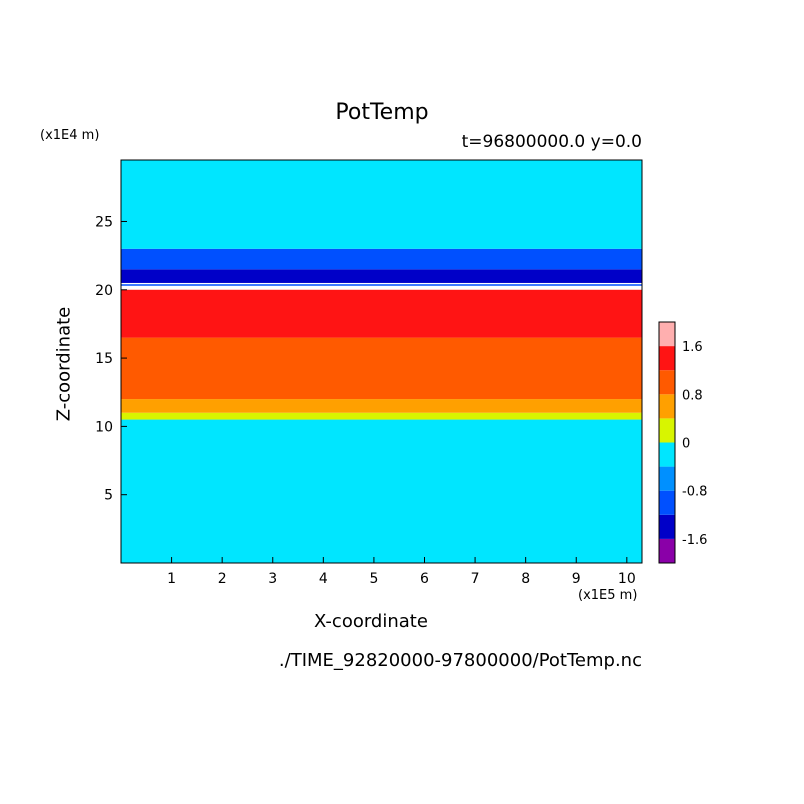  Describe the element at coordinates (627, 579) in the screenshot. I see `x-tick-label: 10` at that location.